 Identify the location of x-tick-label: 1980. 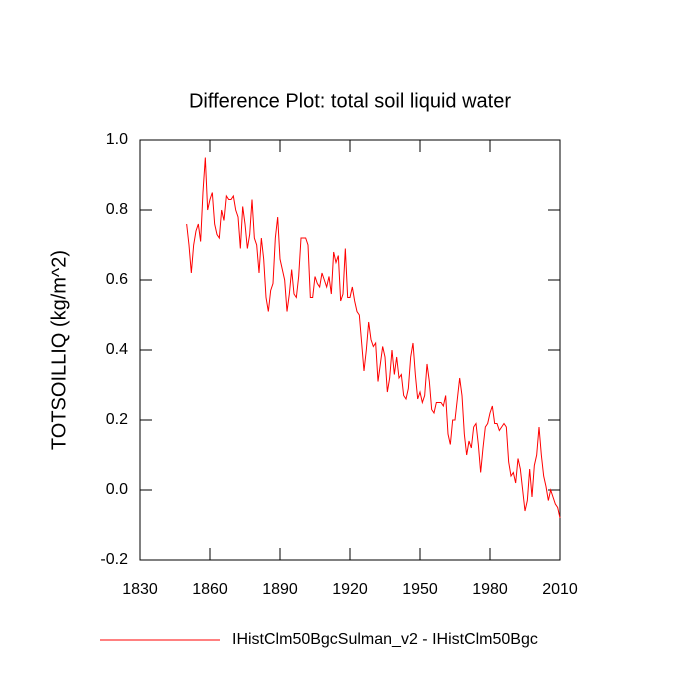
(490, 589).